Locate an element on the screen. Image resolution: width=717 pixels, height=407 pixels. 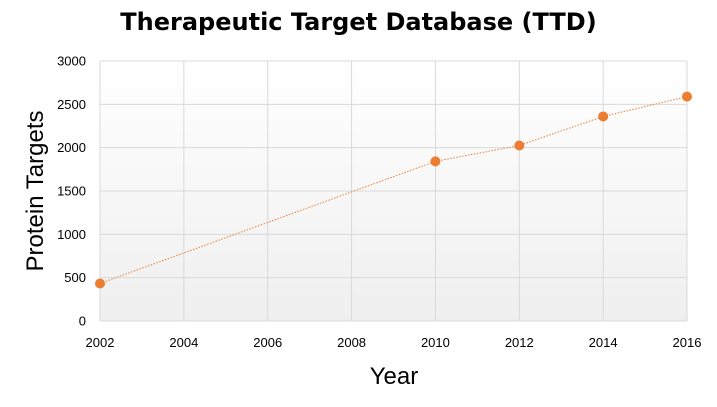
chart-title: Therapeutic Target Database (TTD) is located at coordinates (358, 22).